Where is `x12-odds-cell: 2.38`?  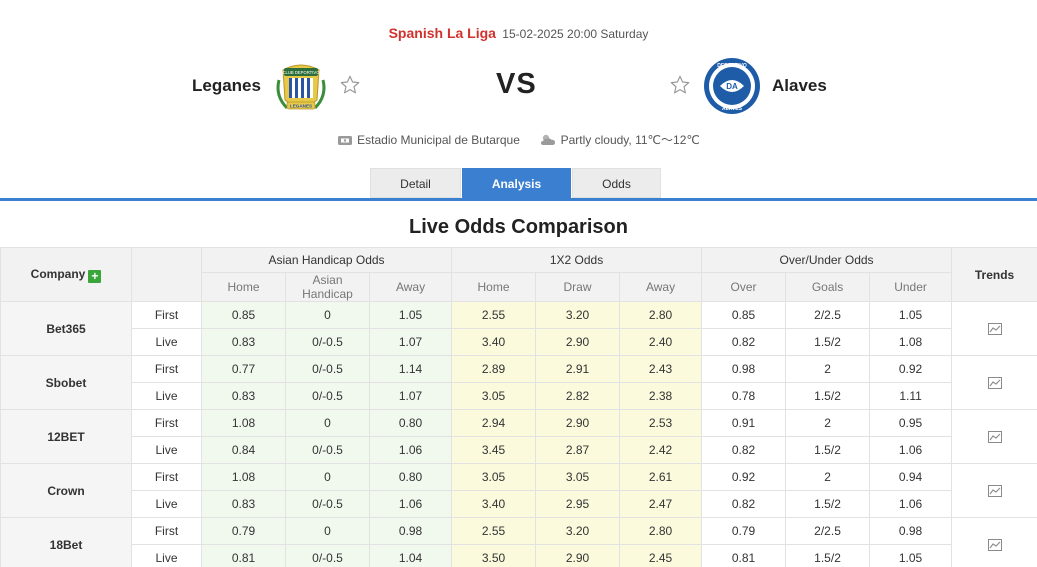 x12-odds-cell: 2.38 is located at coordinates (661, 396).